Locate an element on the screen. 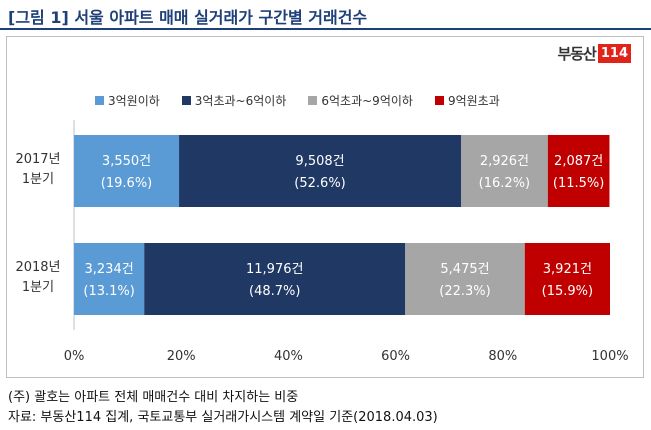 The height and width of the screenshot is (430, 651). bar-percent-label: (19.6%) is located at coordinates (126, 183).